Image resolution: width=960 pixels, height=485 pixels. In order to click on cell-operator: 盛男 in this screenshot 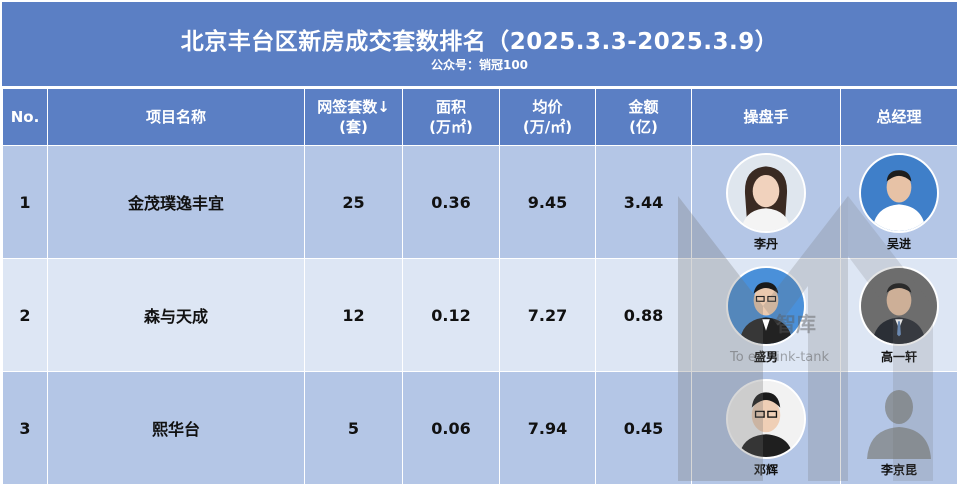, I will do `click(766, 315)`.